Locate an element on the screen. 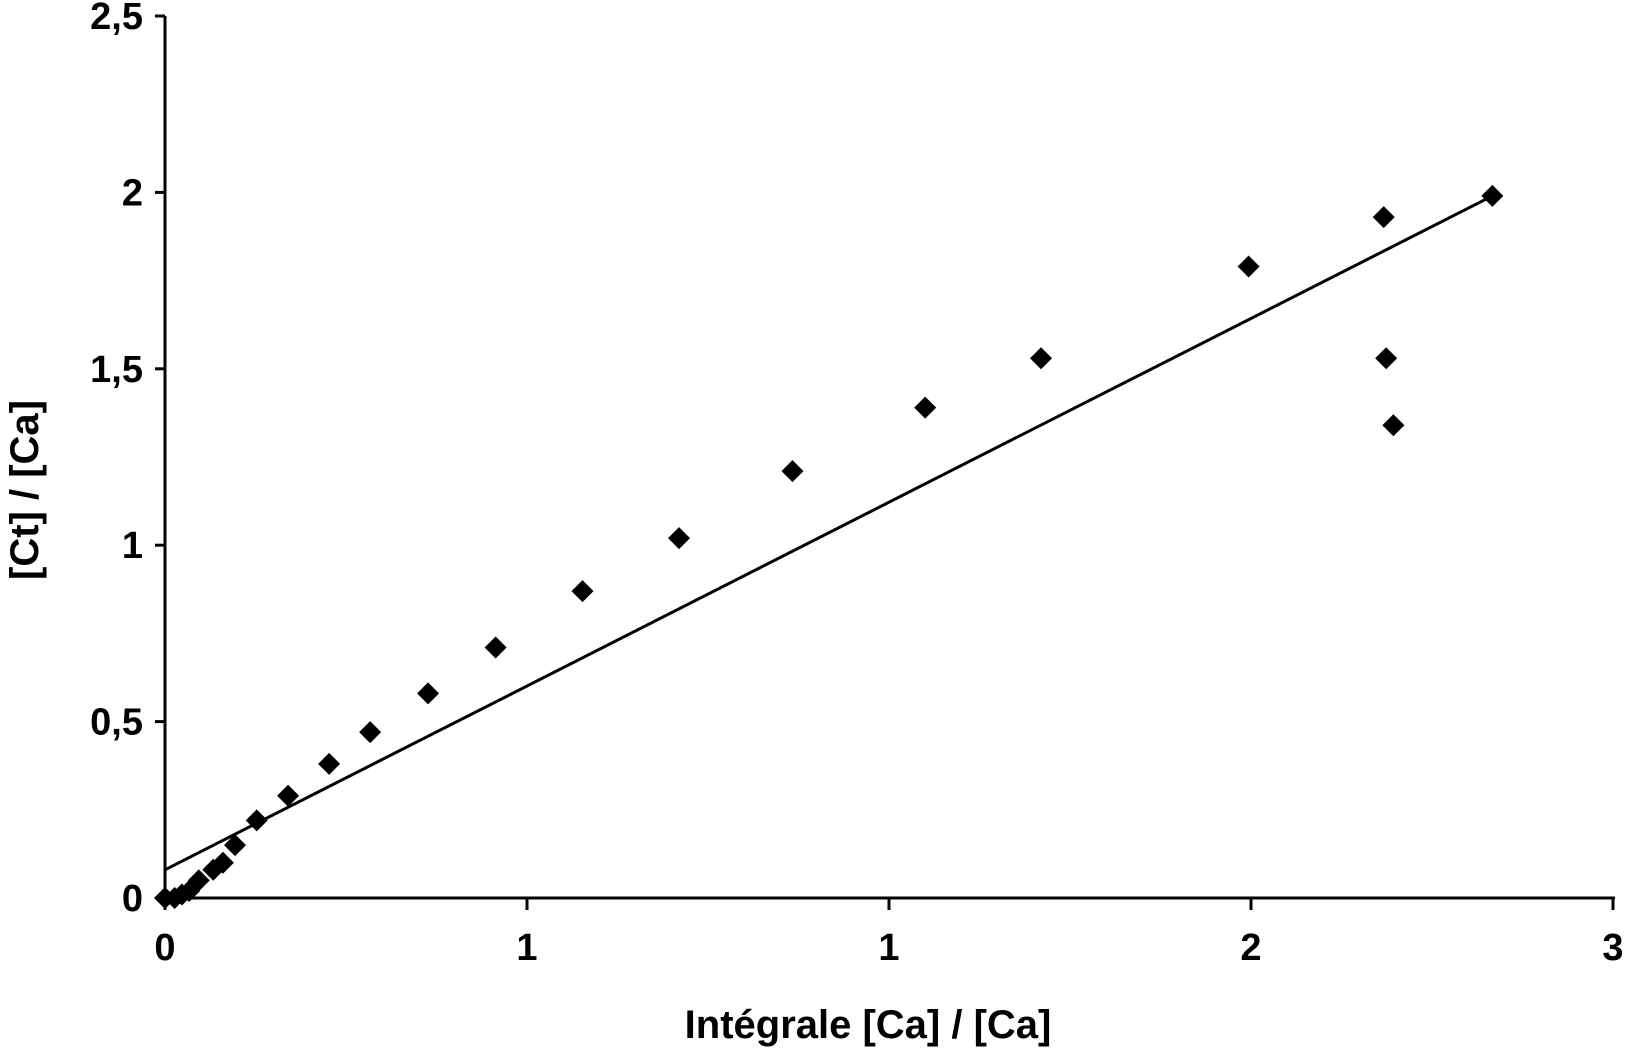 Image resolution: width=1629 pixels, height=1053 pixels. y-tick-label: 2 is located at coordinates (132, 193).